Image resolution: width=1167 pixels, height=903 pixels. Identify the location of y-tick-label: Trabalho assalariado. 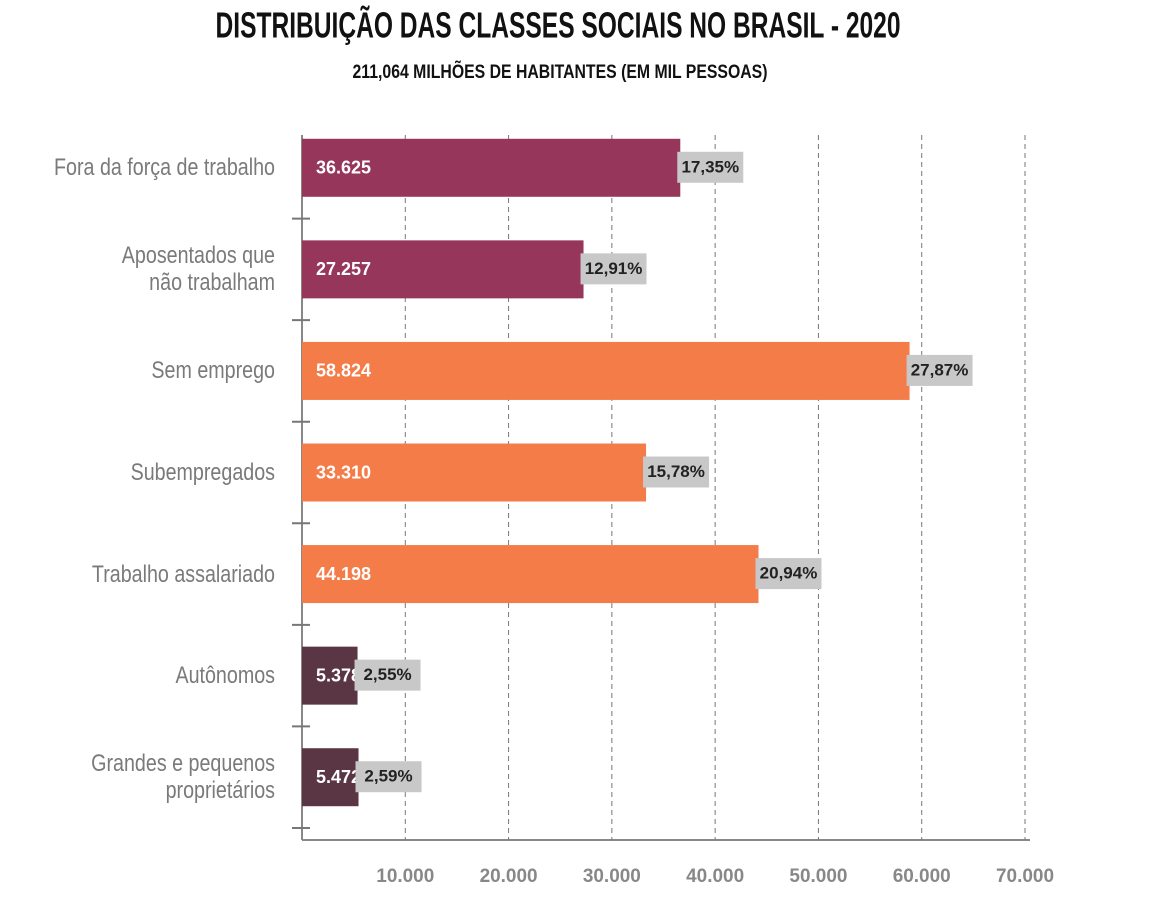
(183, 574).